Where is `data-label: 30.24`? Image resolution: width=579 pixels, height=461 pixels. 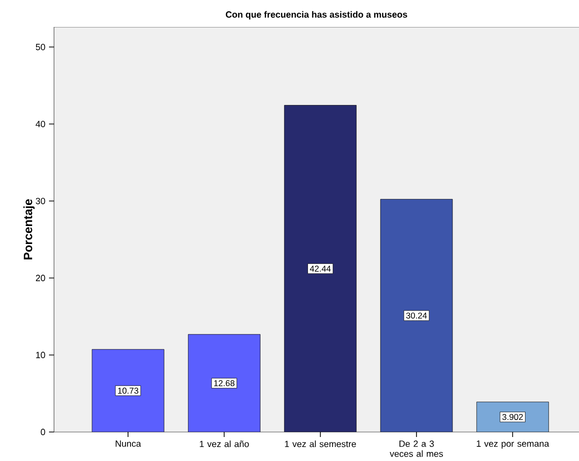 data-label: 30.24 is located at coordinates (416, 315).